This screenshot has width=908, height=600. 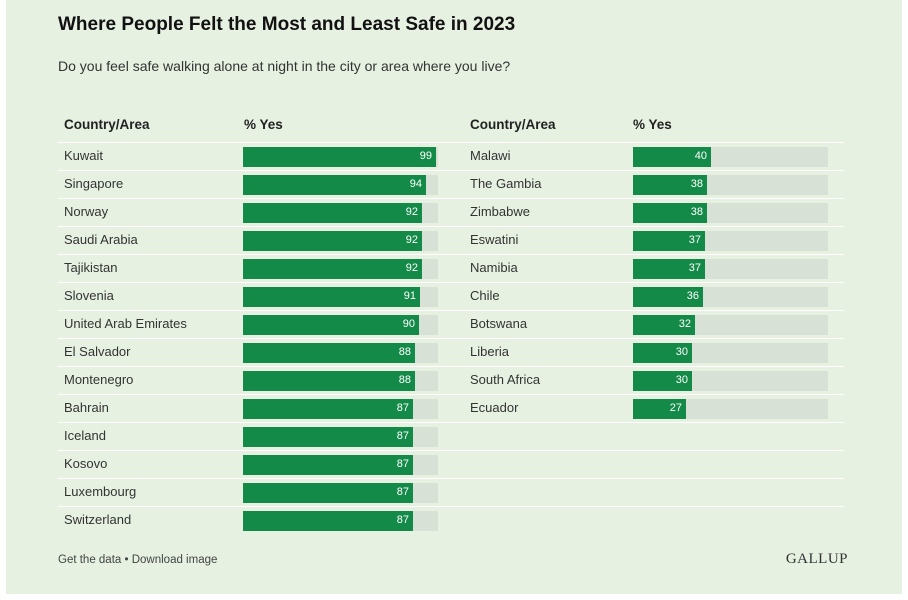 I want to click on most-safe-row: Kuwait 99, so click(x=451, y=156).